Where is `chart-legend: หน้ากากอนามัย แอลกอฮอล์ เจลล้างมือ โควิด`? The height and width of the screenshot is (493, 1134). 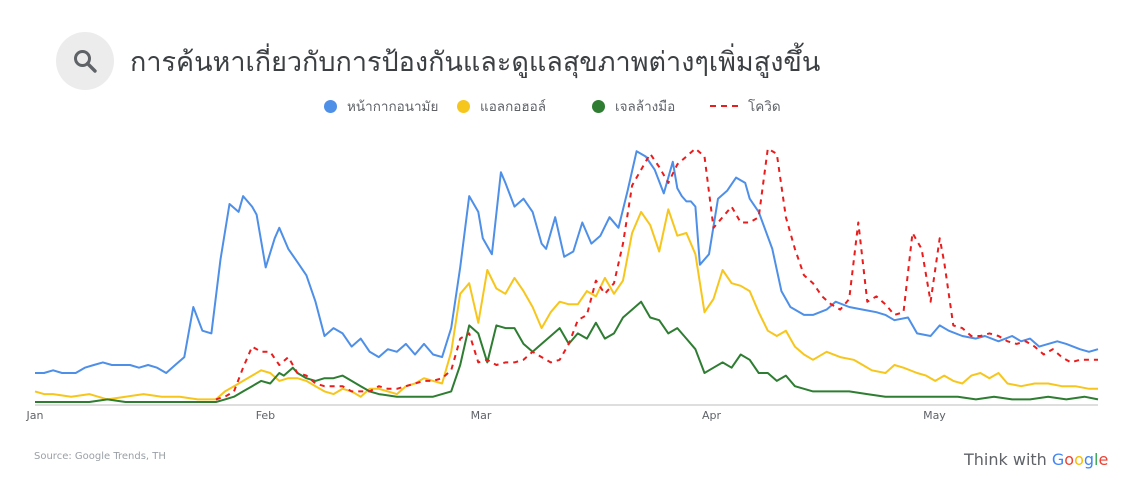 chart-legend: หน้ากากอนามัย แอลกอฮอล์ เจลล้างมือ โควิด is located at coordinates (567, 106).